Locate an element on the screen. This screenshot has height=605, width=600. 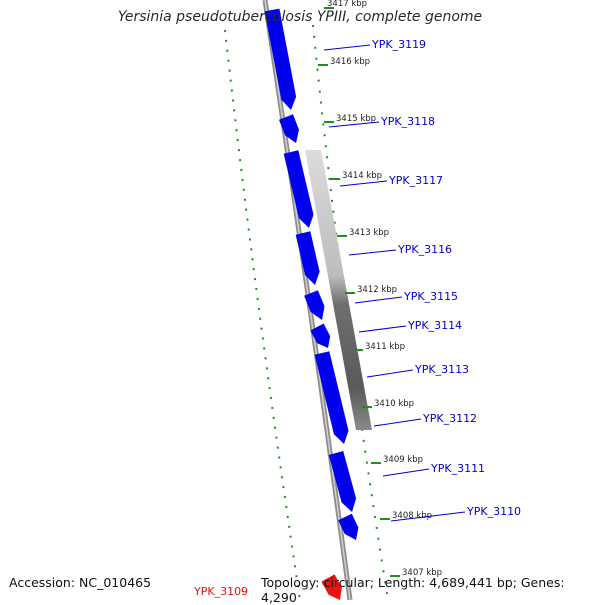
scale-tick-label: 3414 kbp is located at coordinates (362, 176).